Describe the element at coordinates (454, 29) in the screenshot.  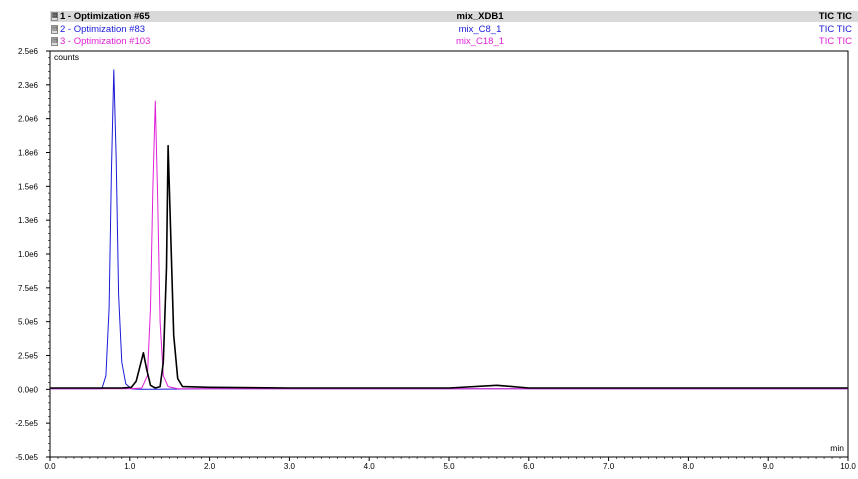
I see `legend-row-2: ▤ 2 - Optimization #83 mix_C8_1 TIC TIC` at that location.